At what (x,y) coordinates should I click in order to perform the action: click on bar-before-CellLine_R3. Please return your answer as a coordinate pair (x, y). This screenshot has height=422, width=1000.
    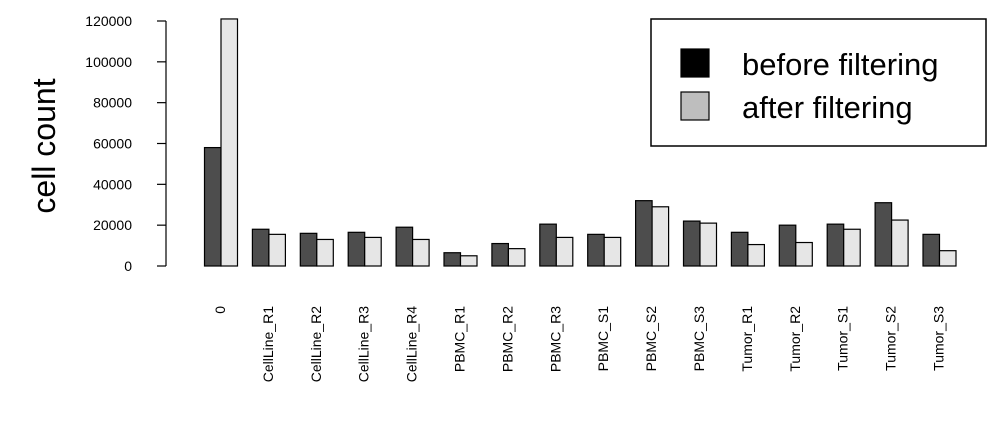
    Looking at the image, I should click on (356, 249).